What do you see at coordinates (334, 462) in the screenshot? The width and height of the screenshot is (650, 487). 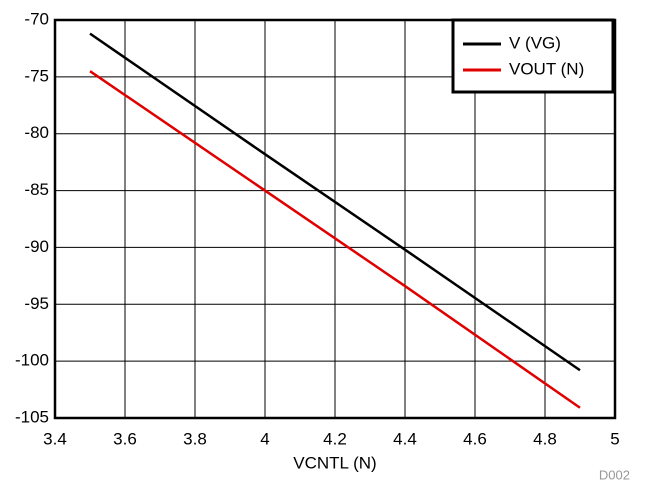 I see `x-axis-label: VCNTL (N)` at bounding box center [334, 462].